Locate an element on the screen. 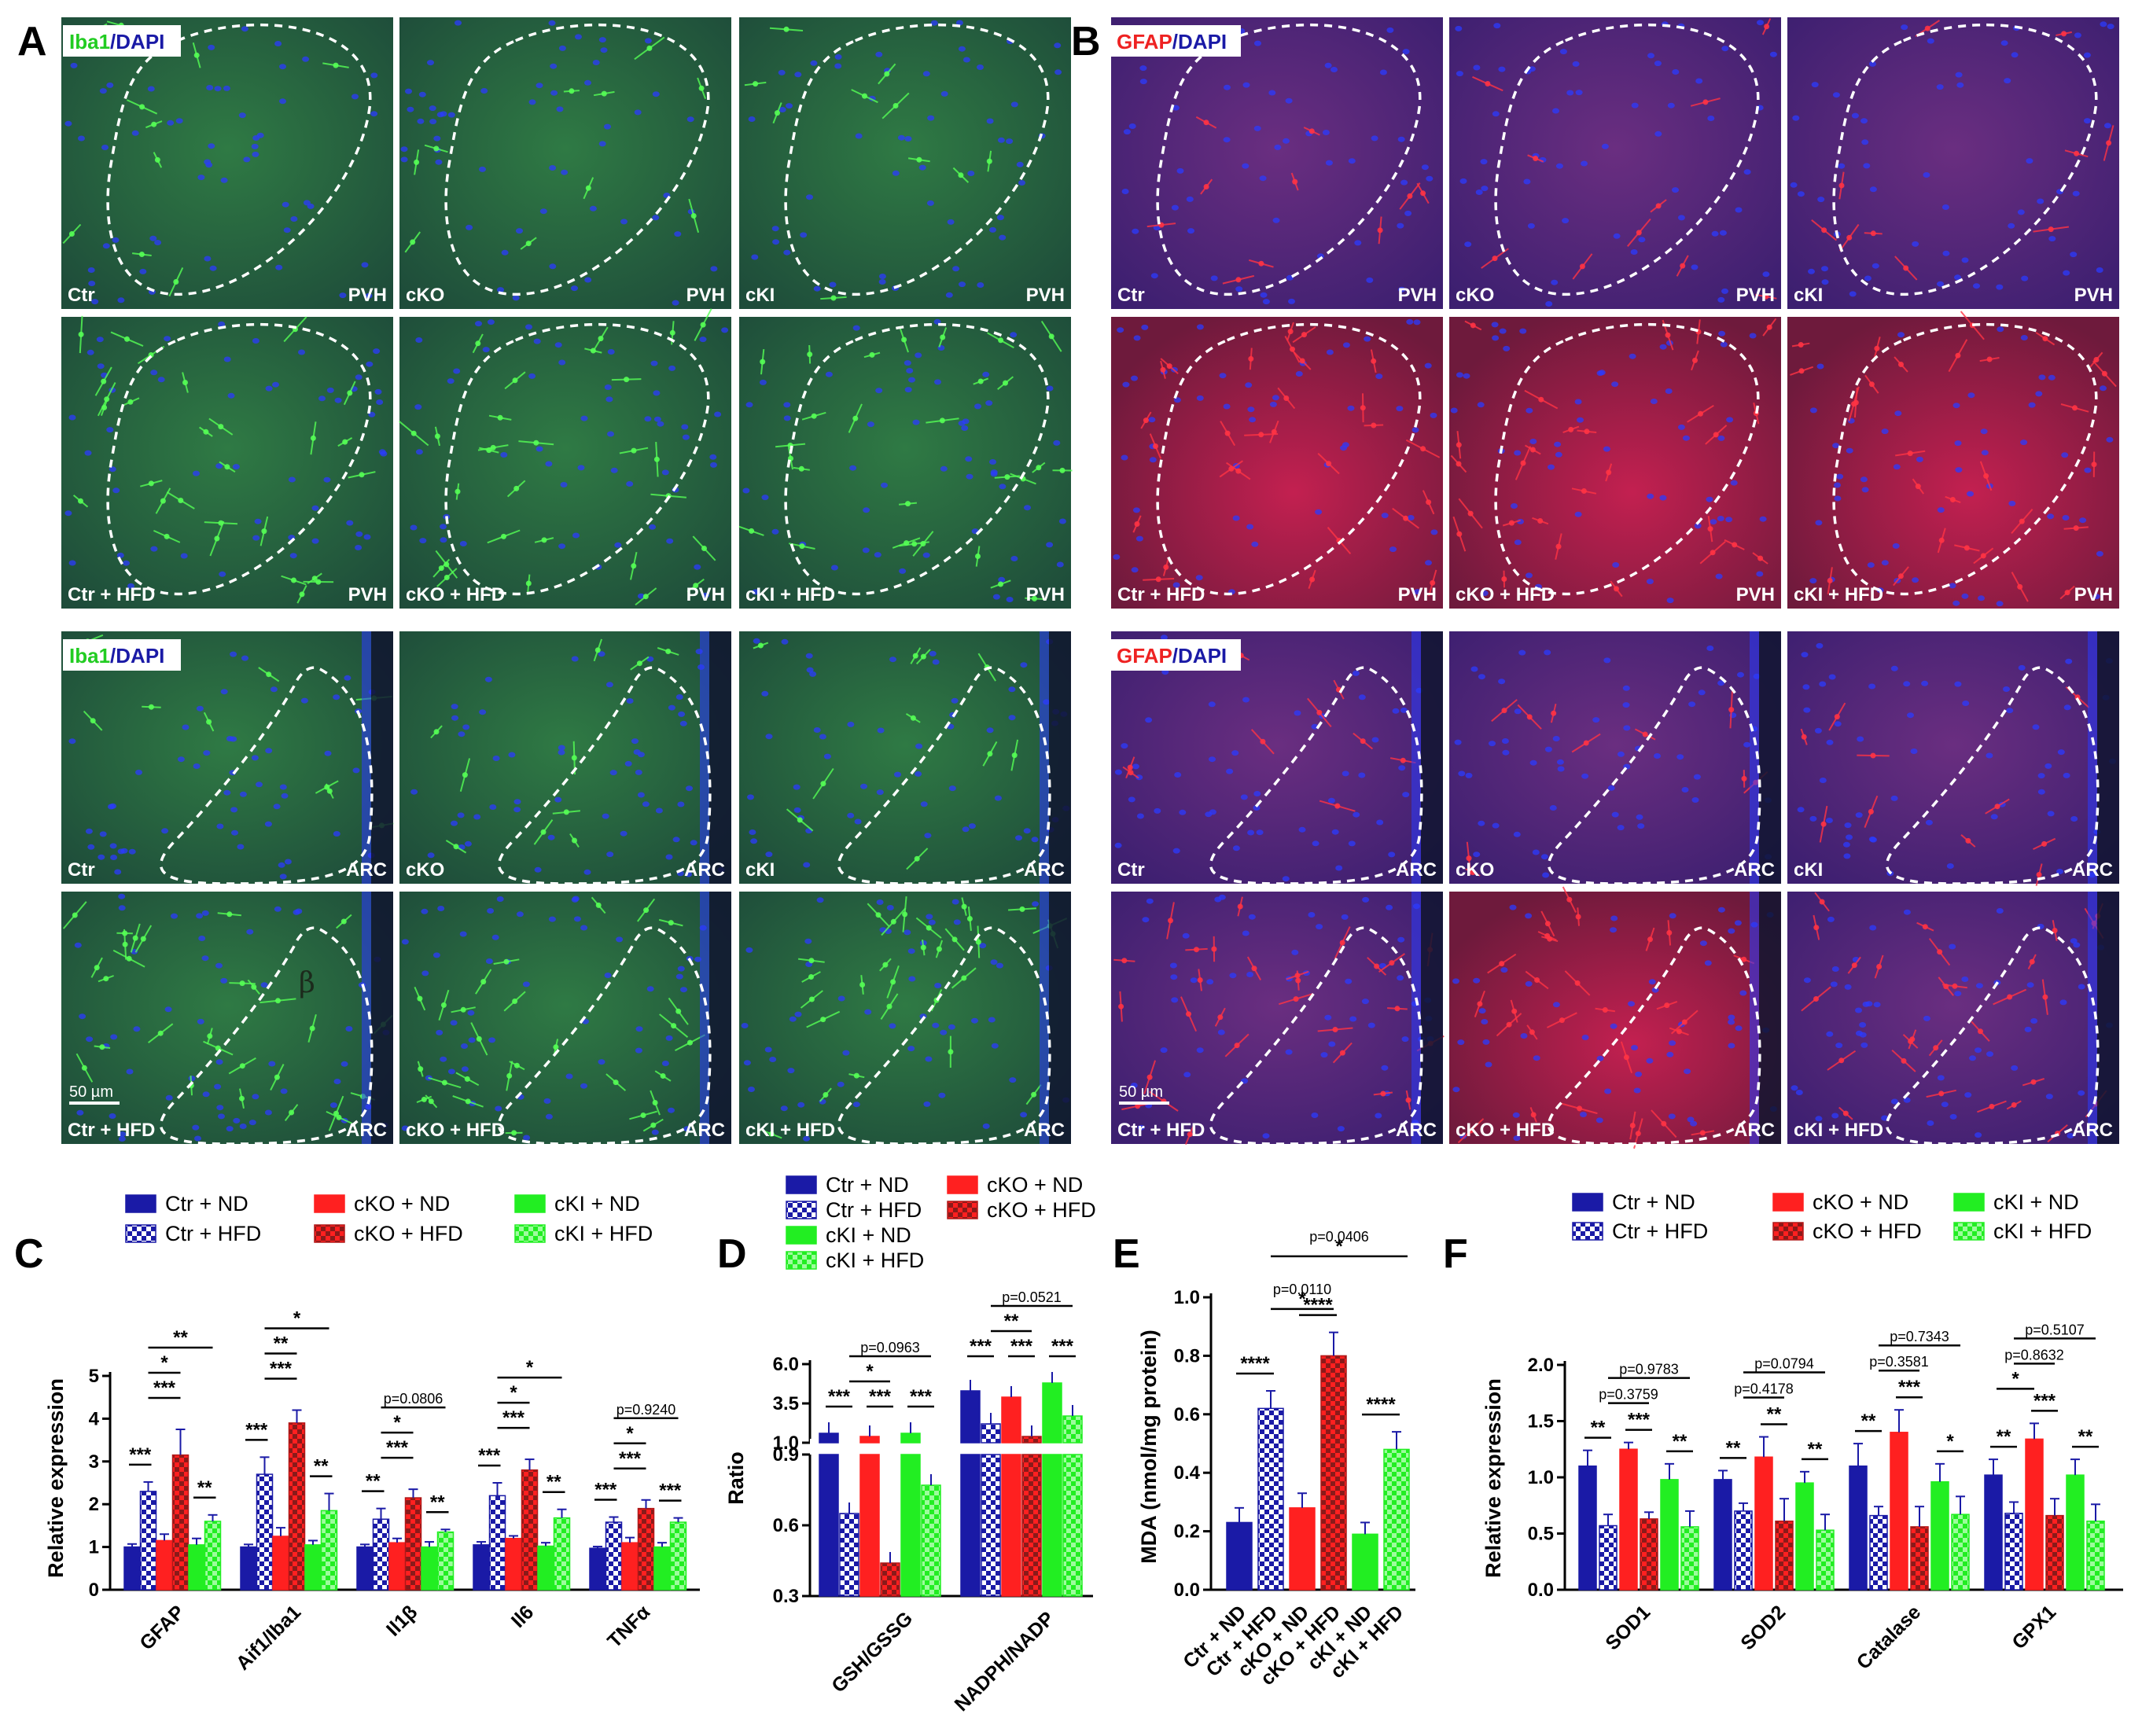 The width and height of the screenshot is (2131, 1736). legend-label: cKO + ND is located at coordinates (402, 1204).